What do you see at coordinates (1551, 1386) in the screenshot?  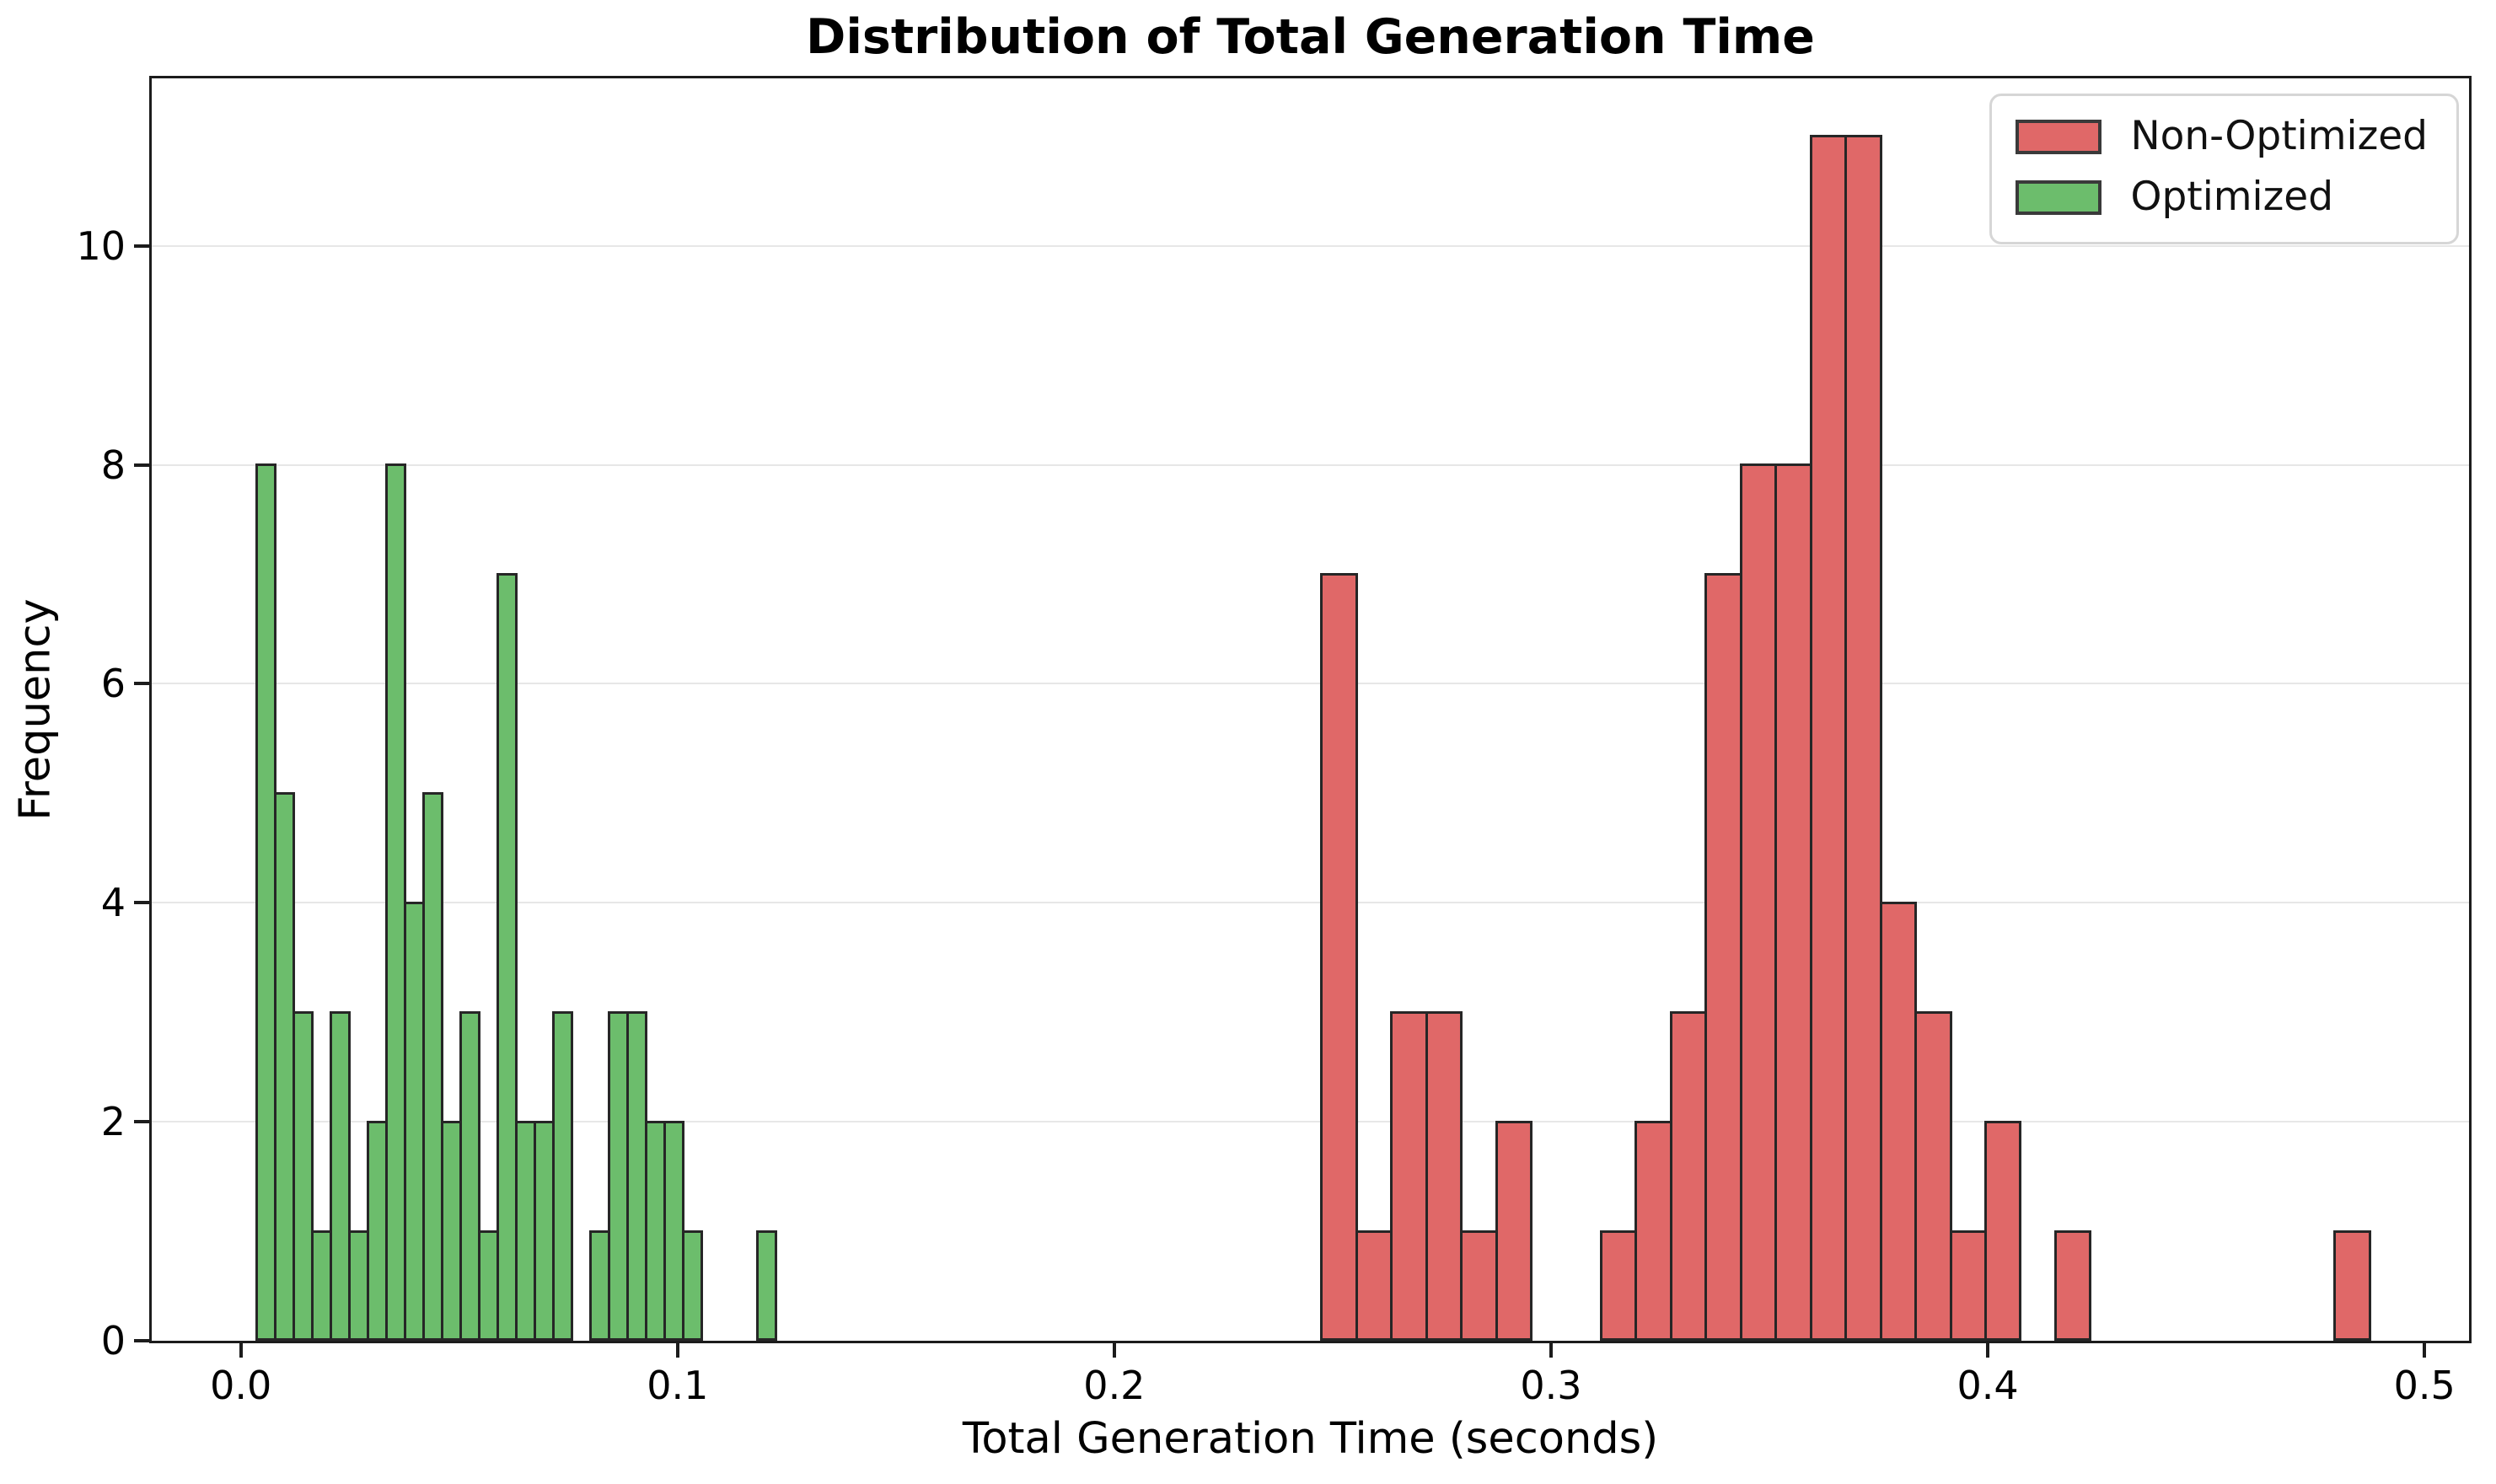 I see `x-tick-label-0.3: 0.3` at bounding box center [1551, 1386].